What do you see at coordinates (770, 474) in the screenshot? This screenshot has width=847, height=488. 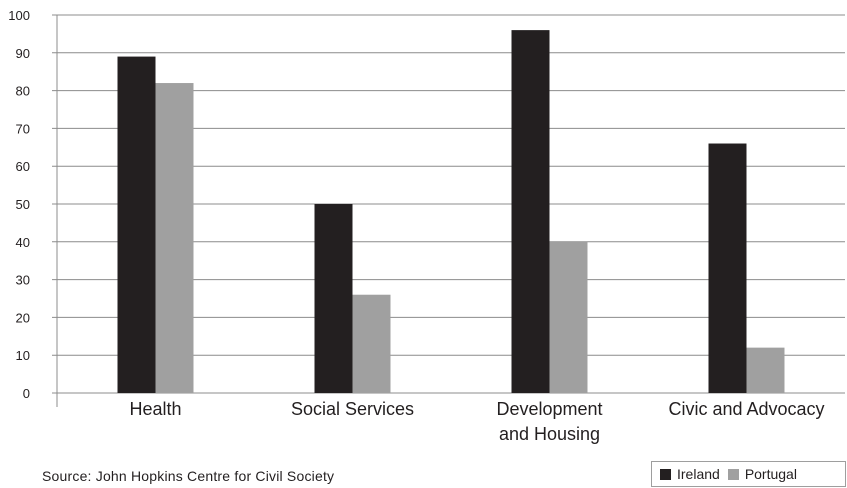 I see `legend-label: Portugal` at bounding box center [770, 474].